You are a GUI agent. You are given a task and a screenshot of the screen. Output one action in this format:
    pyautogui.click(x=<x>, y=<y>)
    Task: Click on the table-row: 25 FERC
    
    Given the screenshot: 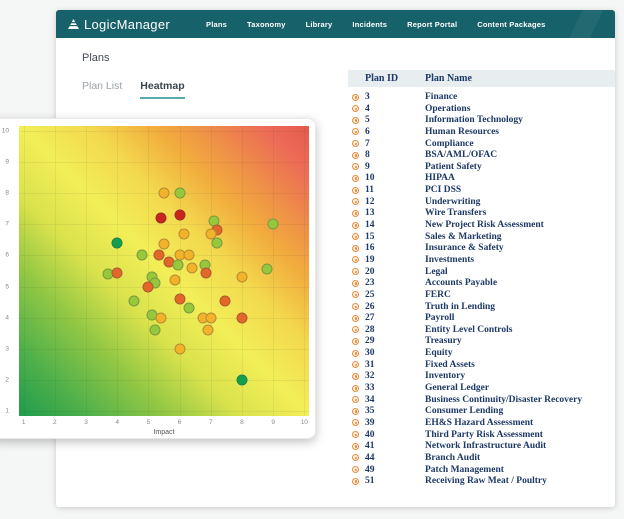 What is the action you would take?
    pyautogui.click(x=481, y=296)
    